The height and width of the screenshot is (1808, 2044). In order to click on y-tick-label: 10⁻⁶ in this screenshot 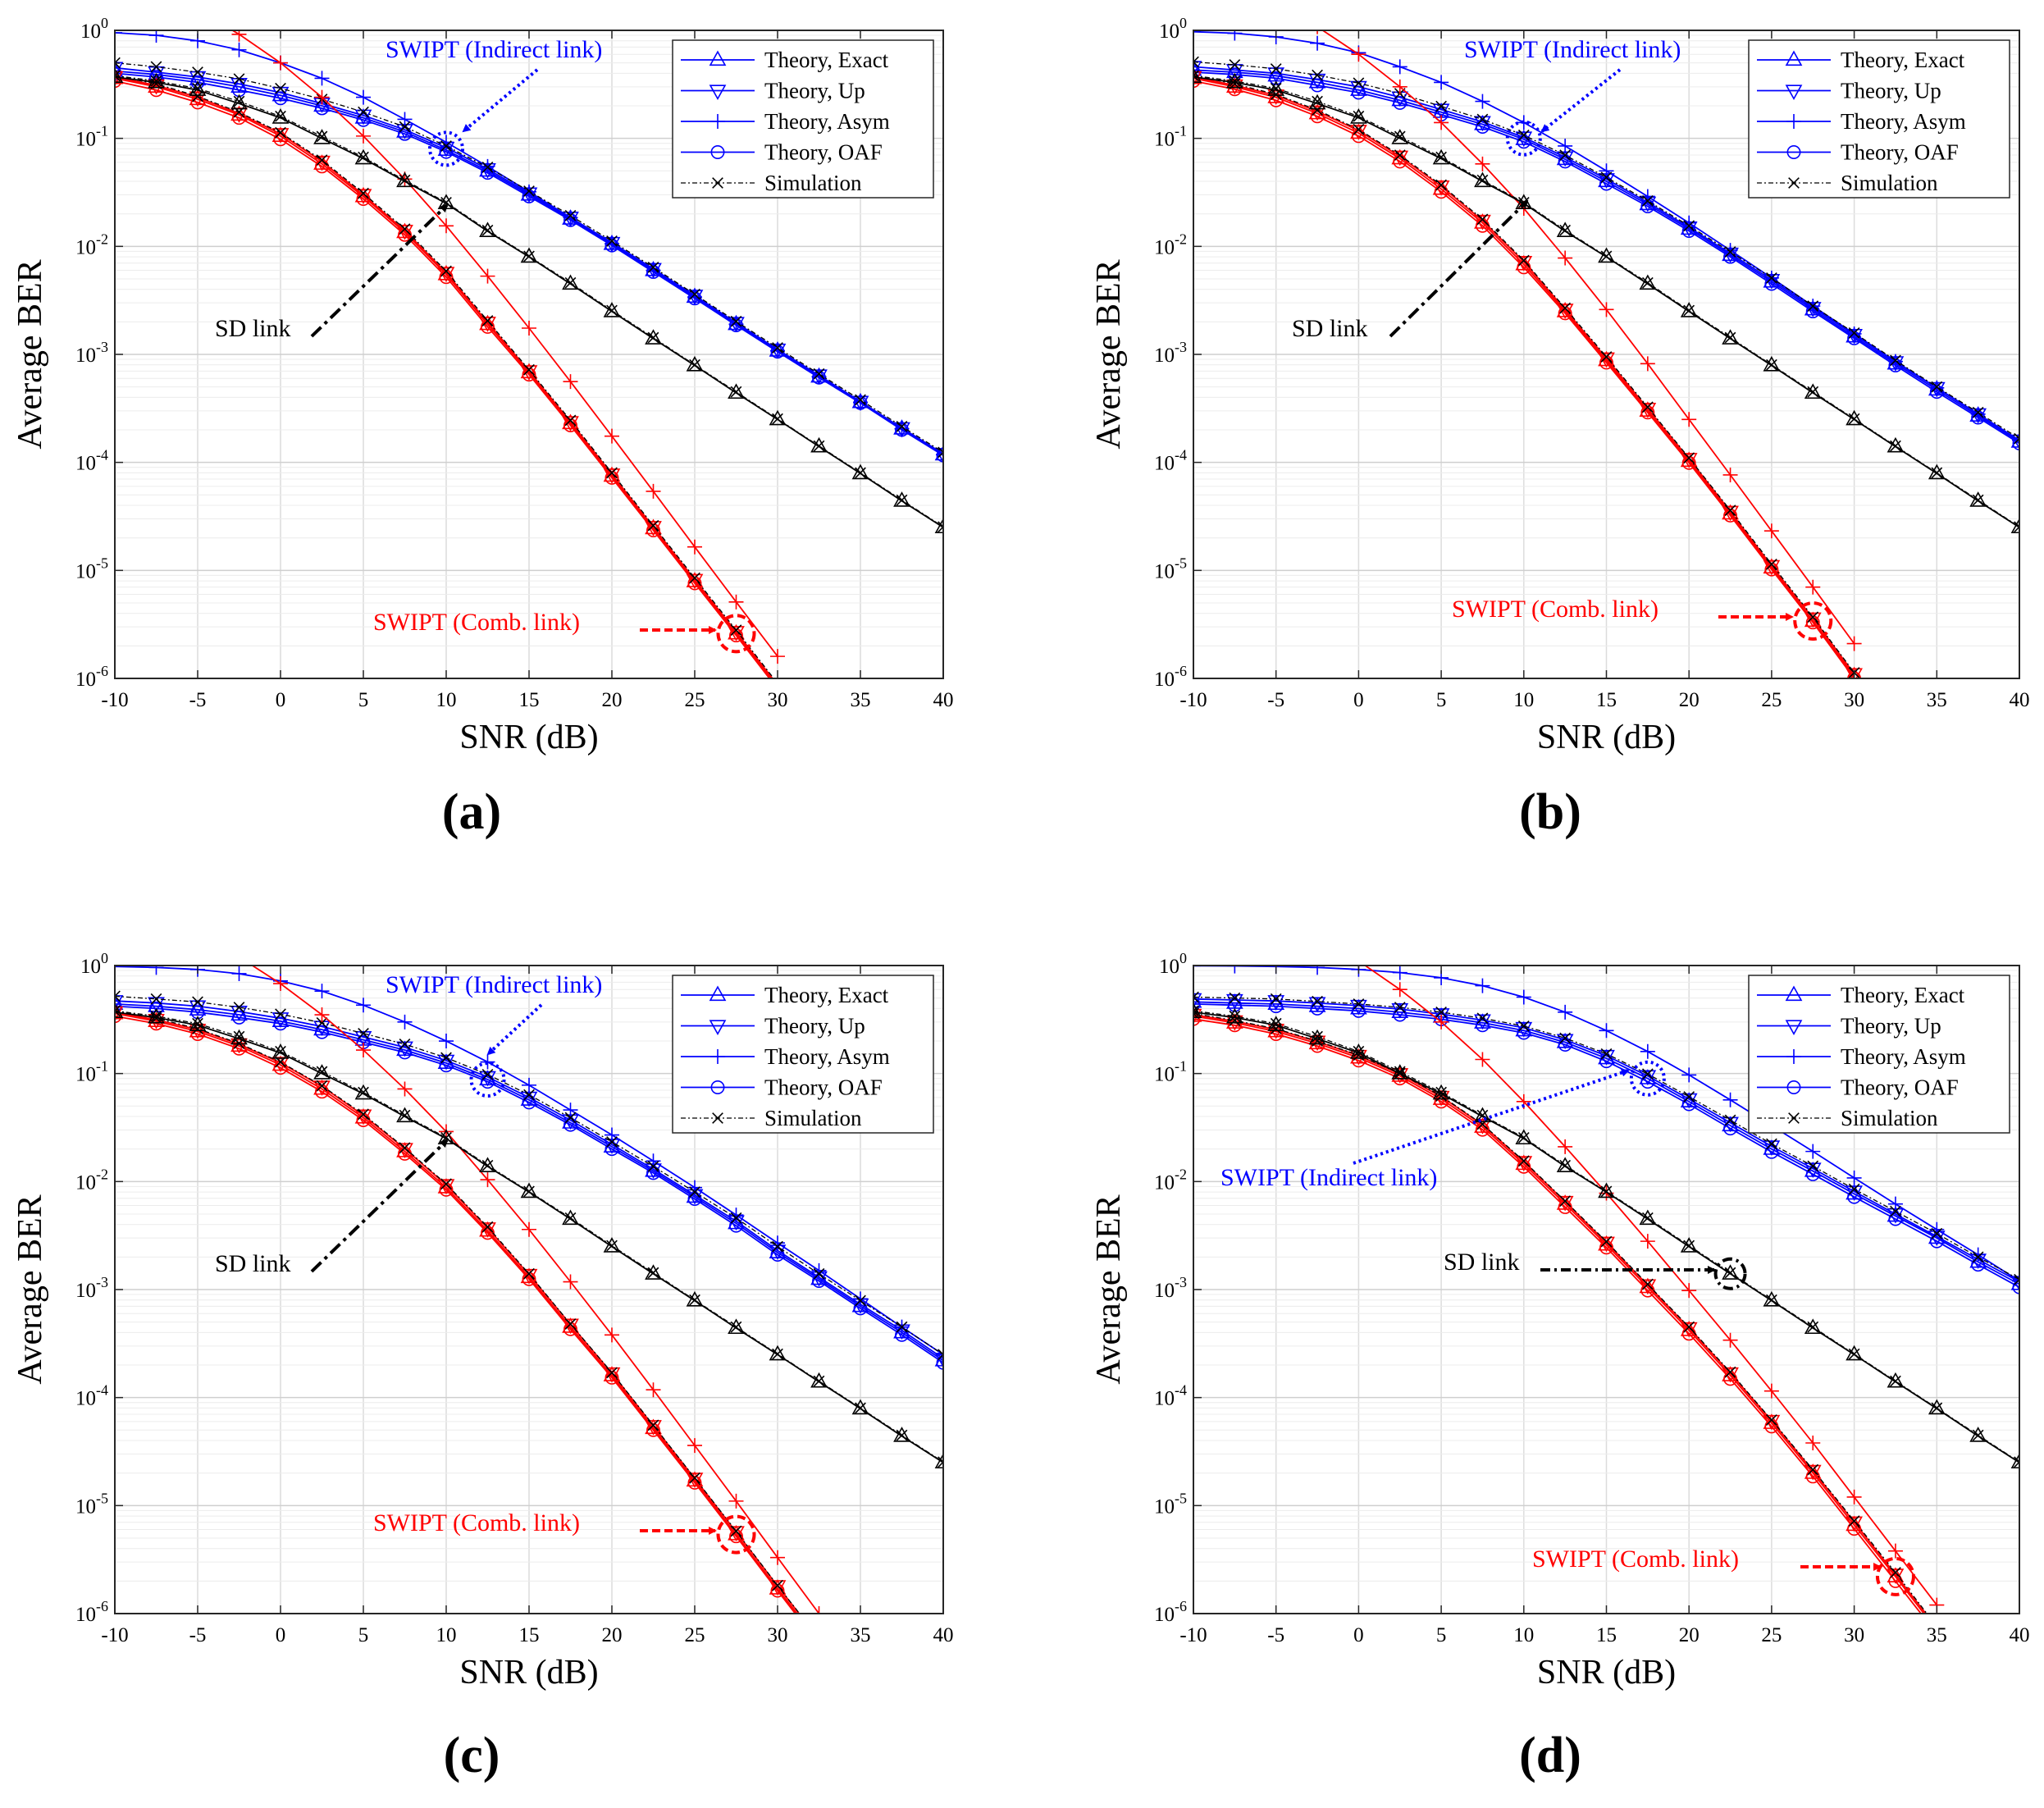, I will do `click(91, 1612)`.